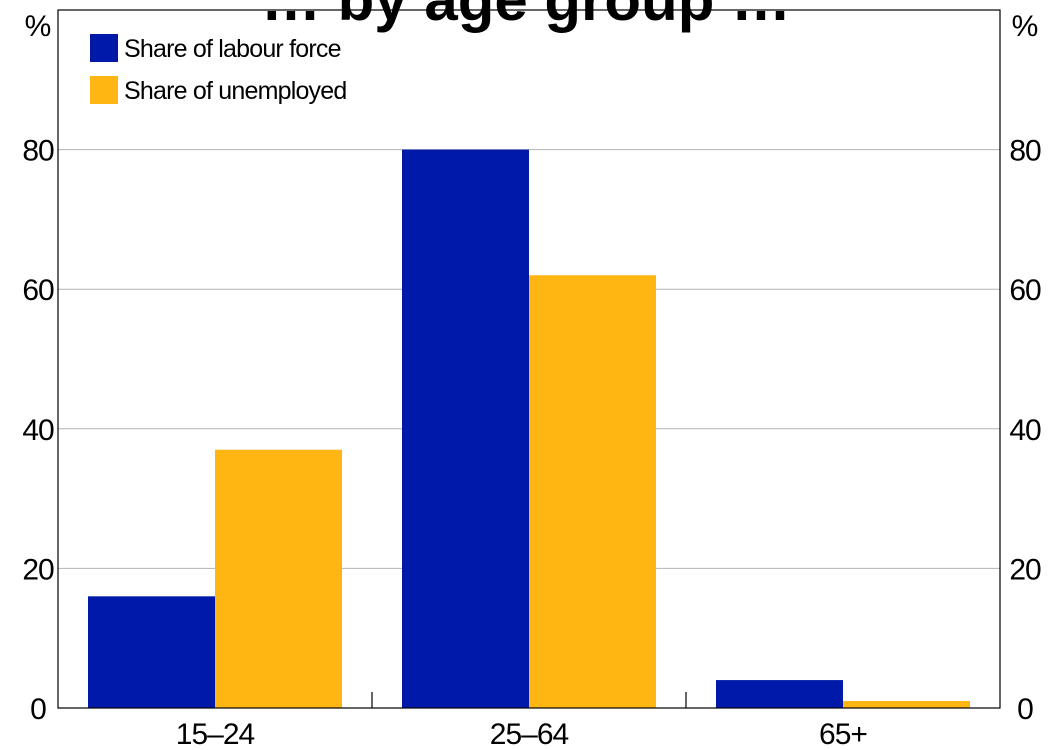 This screenshot has height=750, width=1053. Describe the element at coordinates (1025, 290) in the screenshot. I see `y-tick-label-right: 60` at that location.